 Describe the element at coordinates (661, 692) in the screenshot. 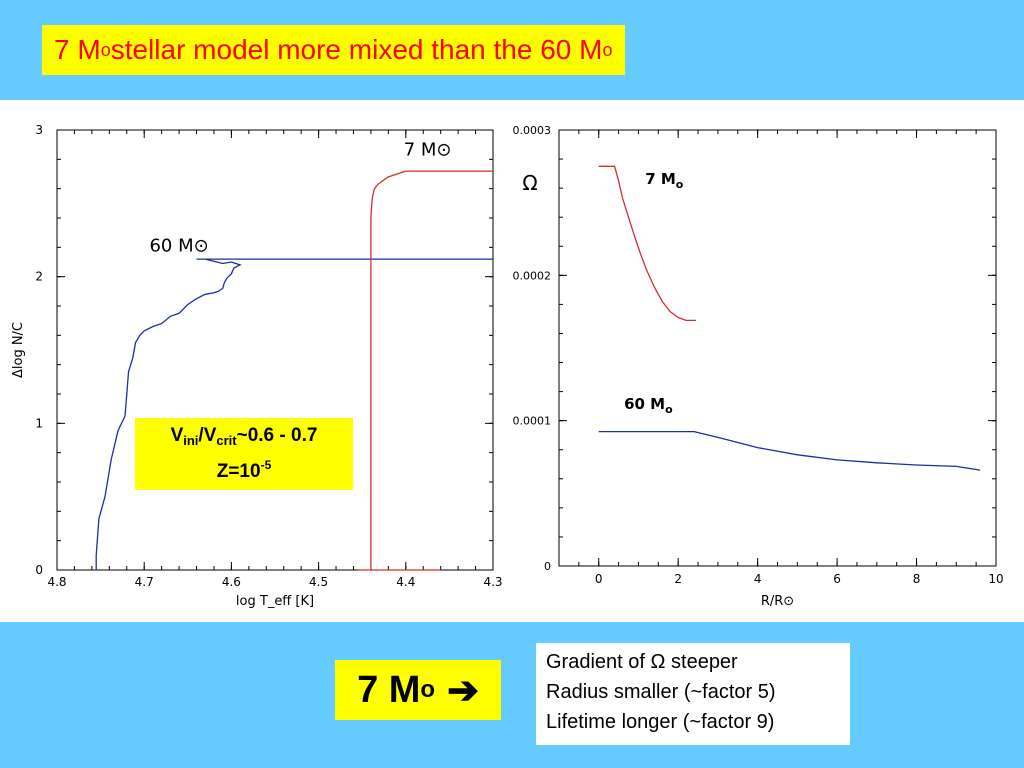

I see `note-radius: Radius smaller (~factor 5)` at that location.